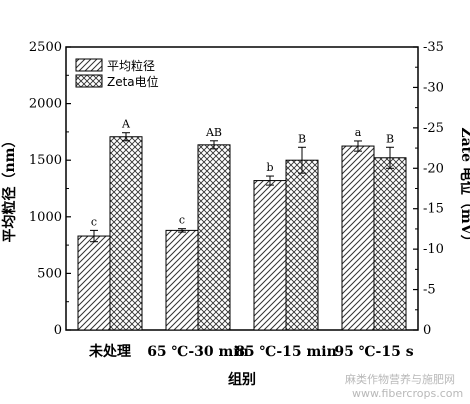  What do you see at coordinates (433, 168) in the screenshot?
I see `right-tick-label: -20` at bounding box center [433, 168].